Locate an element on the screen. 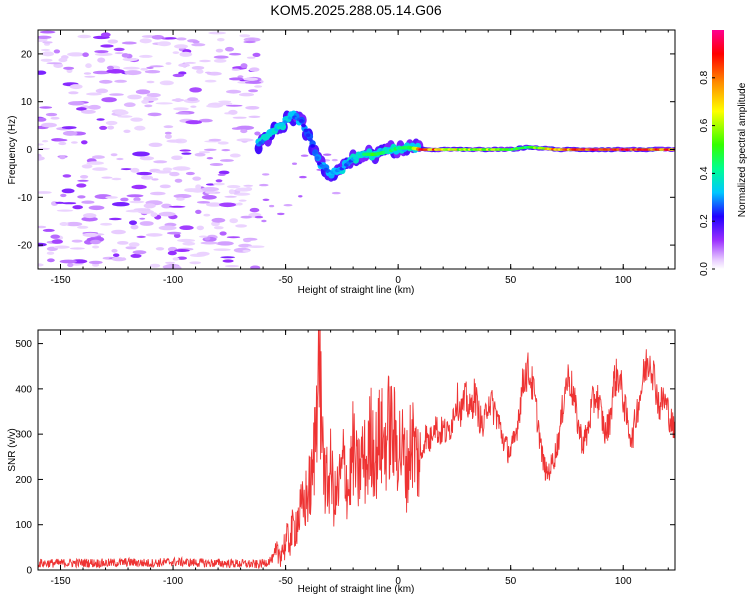 Image resolution: width=750 pixels, height=600 pixels. colorbar-scale is located at coordinates (718, 149).